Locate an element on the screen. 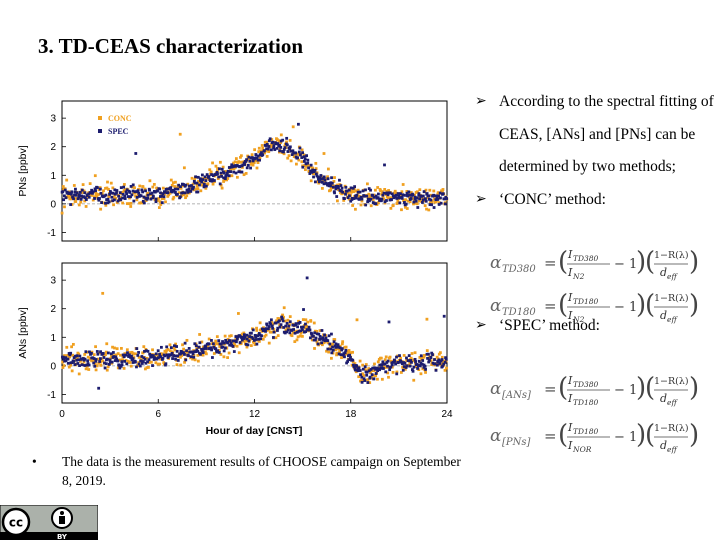 This screenshot has width=720, height=540. bullet-conc: ➢ ‘CONC’ method: is located at coordinates (595, 200).